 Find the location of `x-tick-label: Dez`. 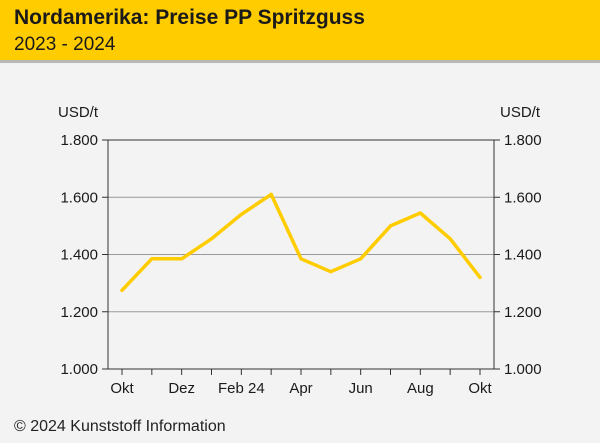

x-tick-label: Dez is located at coordinates (181, 388).